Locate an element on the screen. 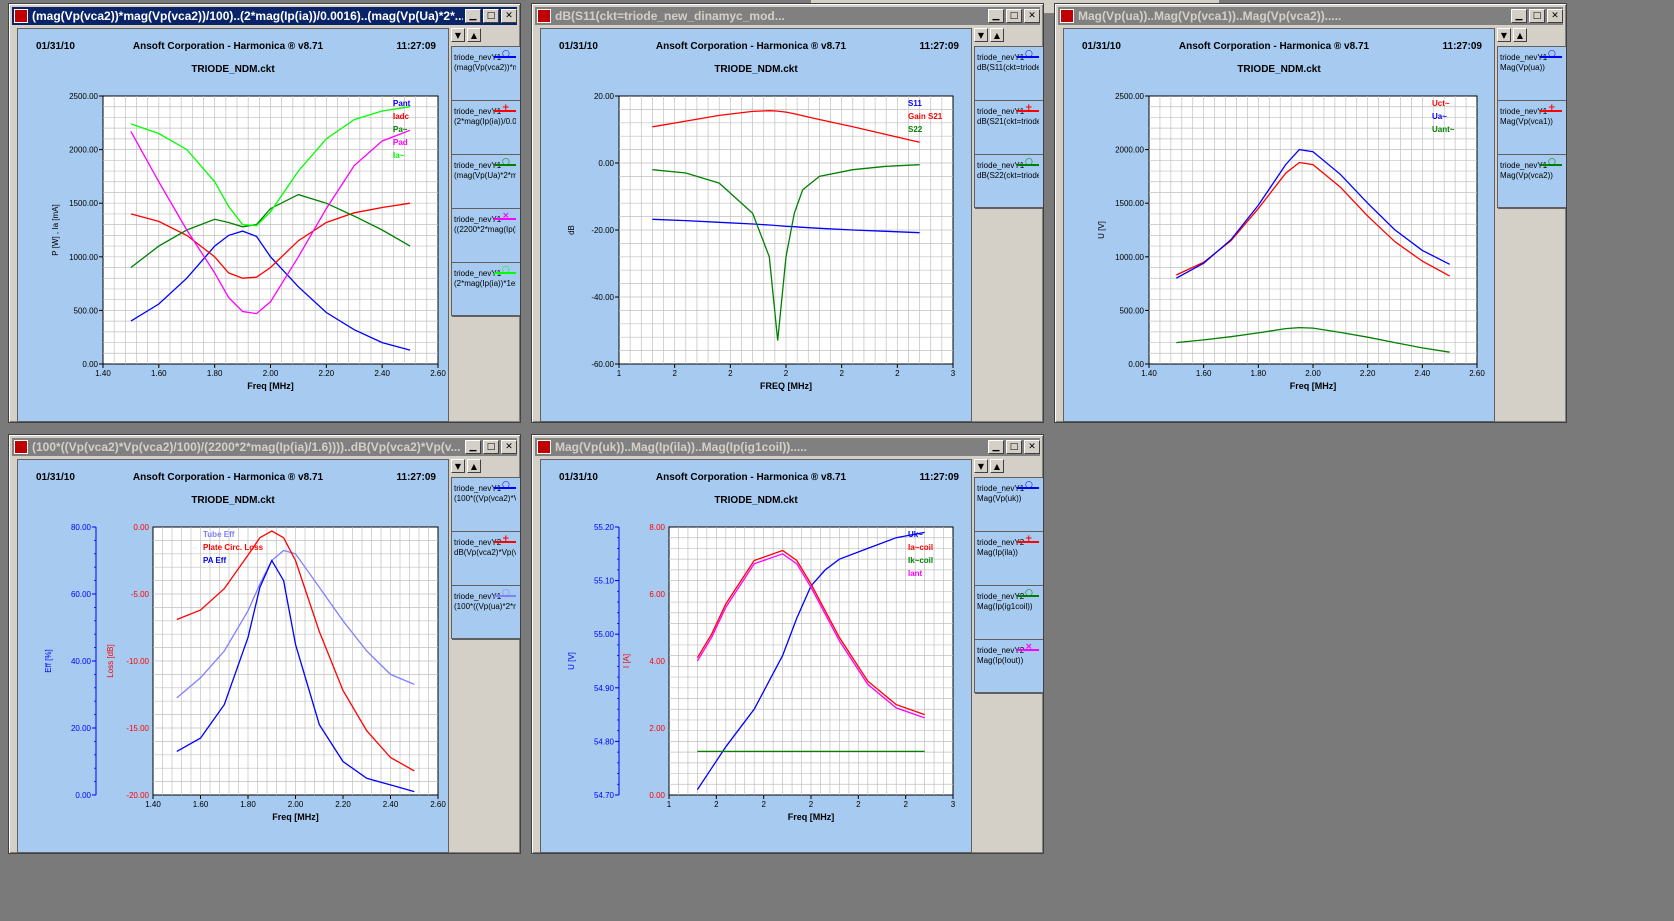  x-axis-label: FREQ [MHz] is located at coordinates (786, 386).